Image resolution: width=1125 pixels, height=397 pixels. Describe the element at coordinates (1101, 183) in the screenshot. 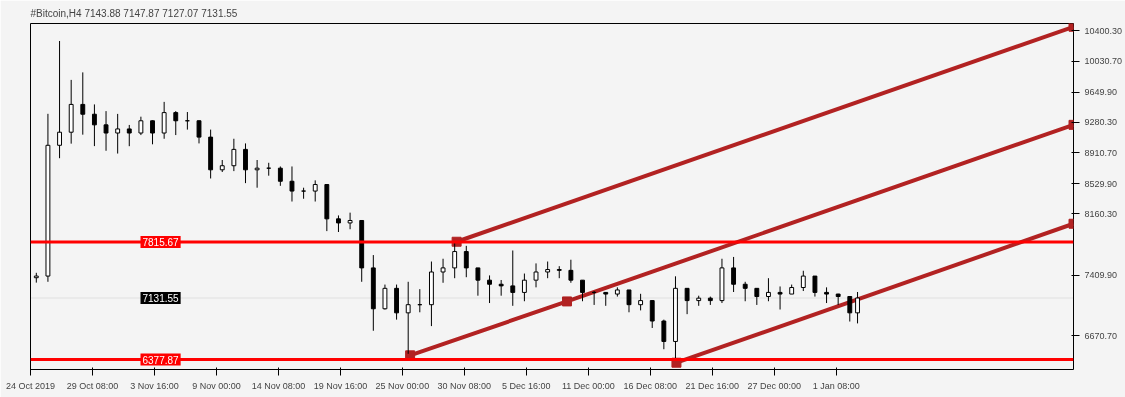

I see `y-tick-label: 8529.90` at that location.